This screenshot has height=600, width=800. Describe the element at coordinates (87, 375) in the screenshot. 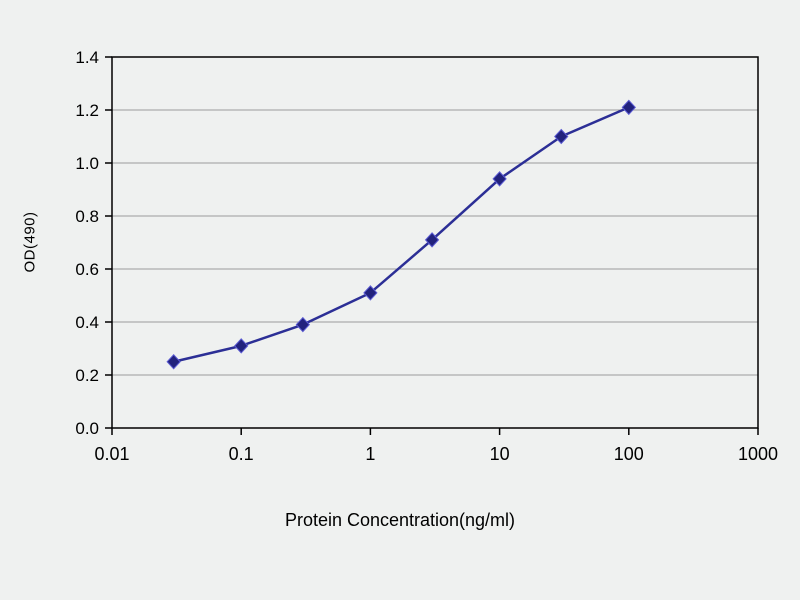

I see `y-tick-label: 0.2` at that location.